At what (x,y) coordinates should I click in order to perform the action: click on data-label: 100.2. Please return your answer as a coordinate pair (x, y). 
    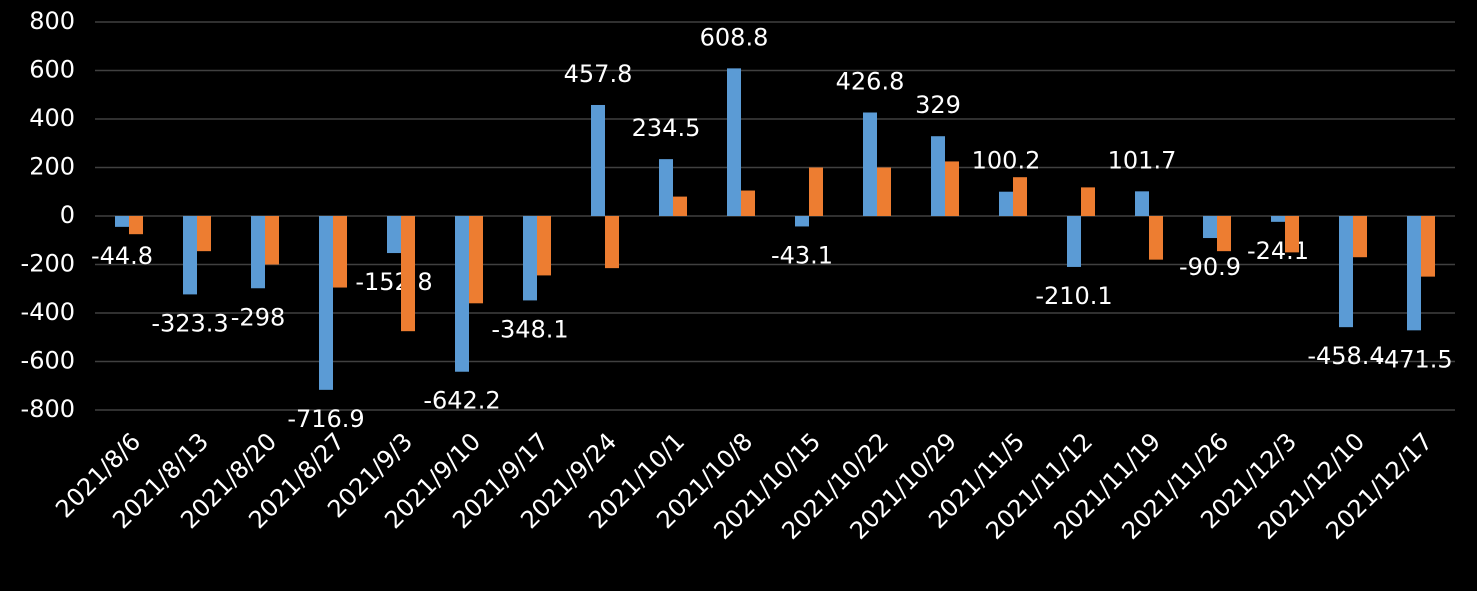
    Looking at the image, I should click on (1006, 161).